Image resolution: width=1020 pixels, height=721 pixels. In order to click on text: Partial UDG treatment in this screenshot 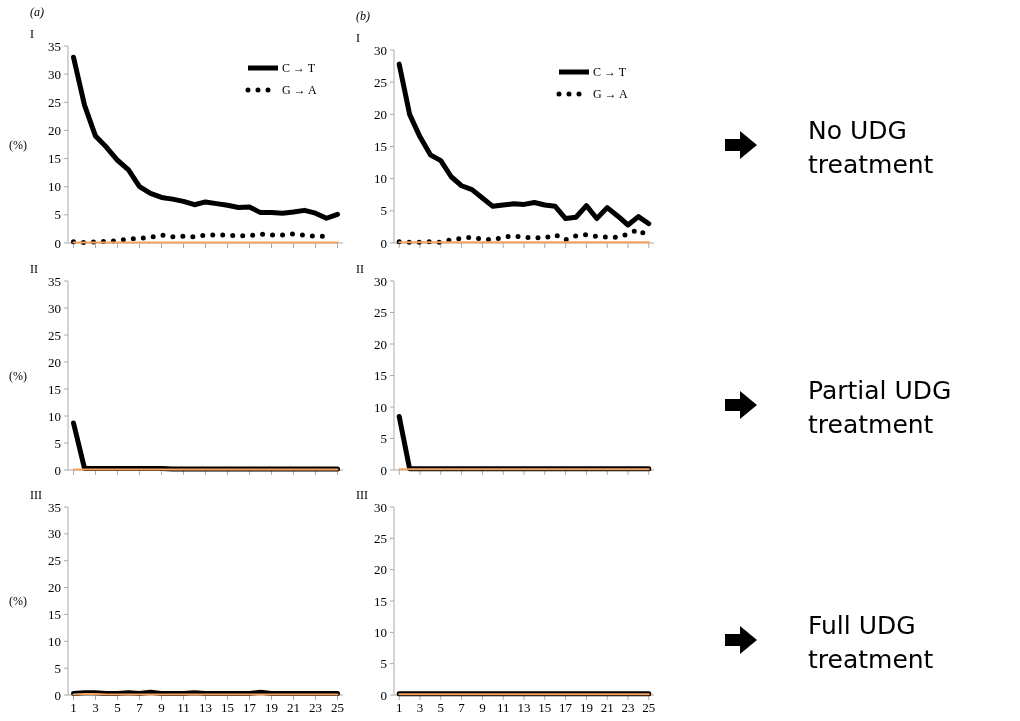, I will do `click(880, 407)`.